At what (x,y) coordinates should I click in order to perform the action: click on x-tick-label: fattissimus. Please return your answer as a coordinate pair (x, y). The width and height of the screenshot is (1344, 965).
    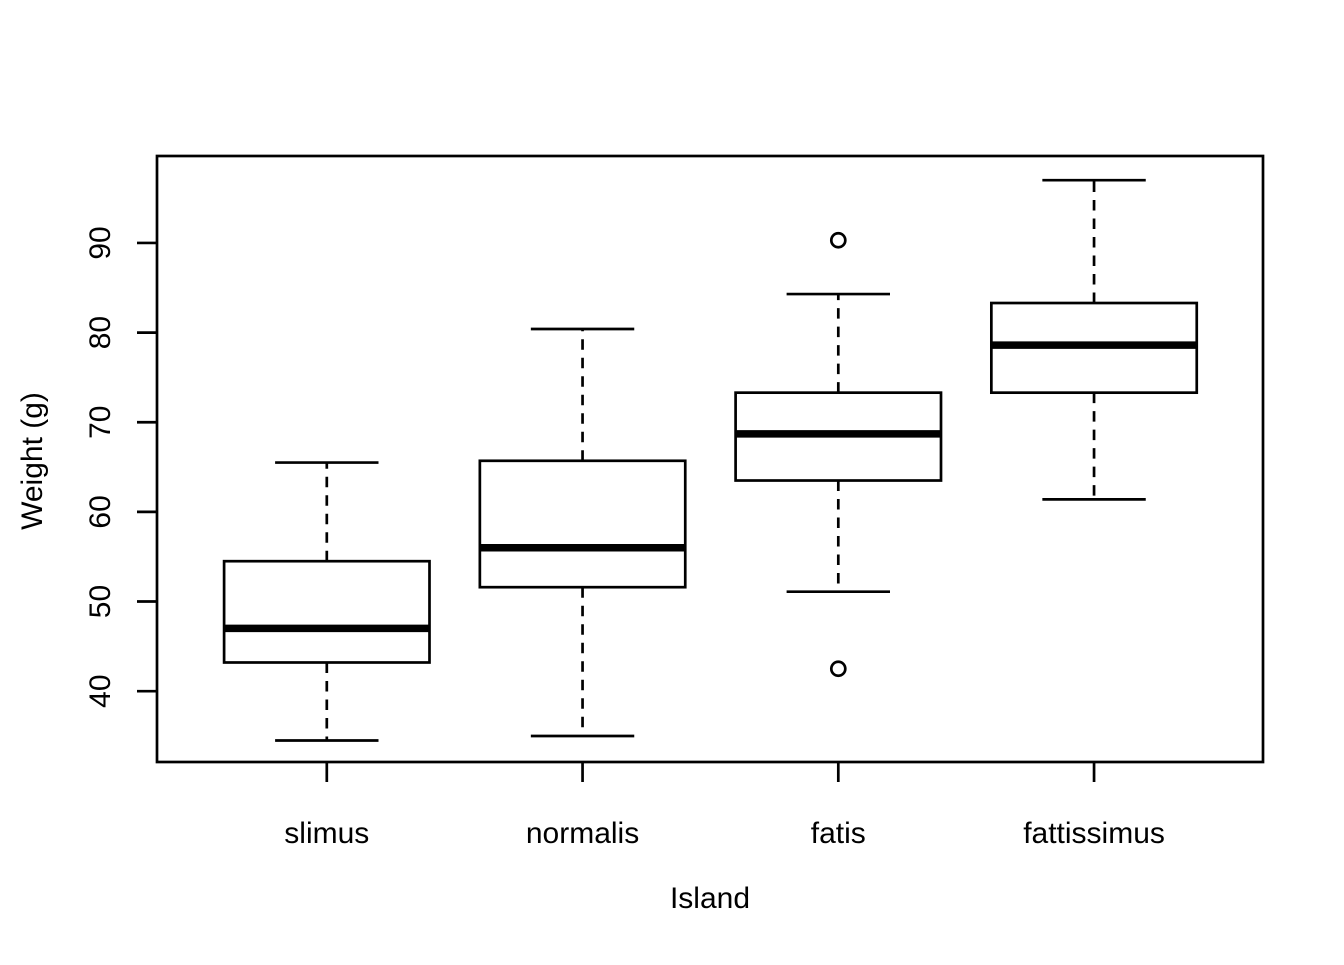
    Looking at the image, I should click on (1094, 833).